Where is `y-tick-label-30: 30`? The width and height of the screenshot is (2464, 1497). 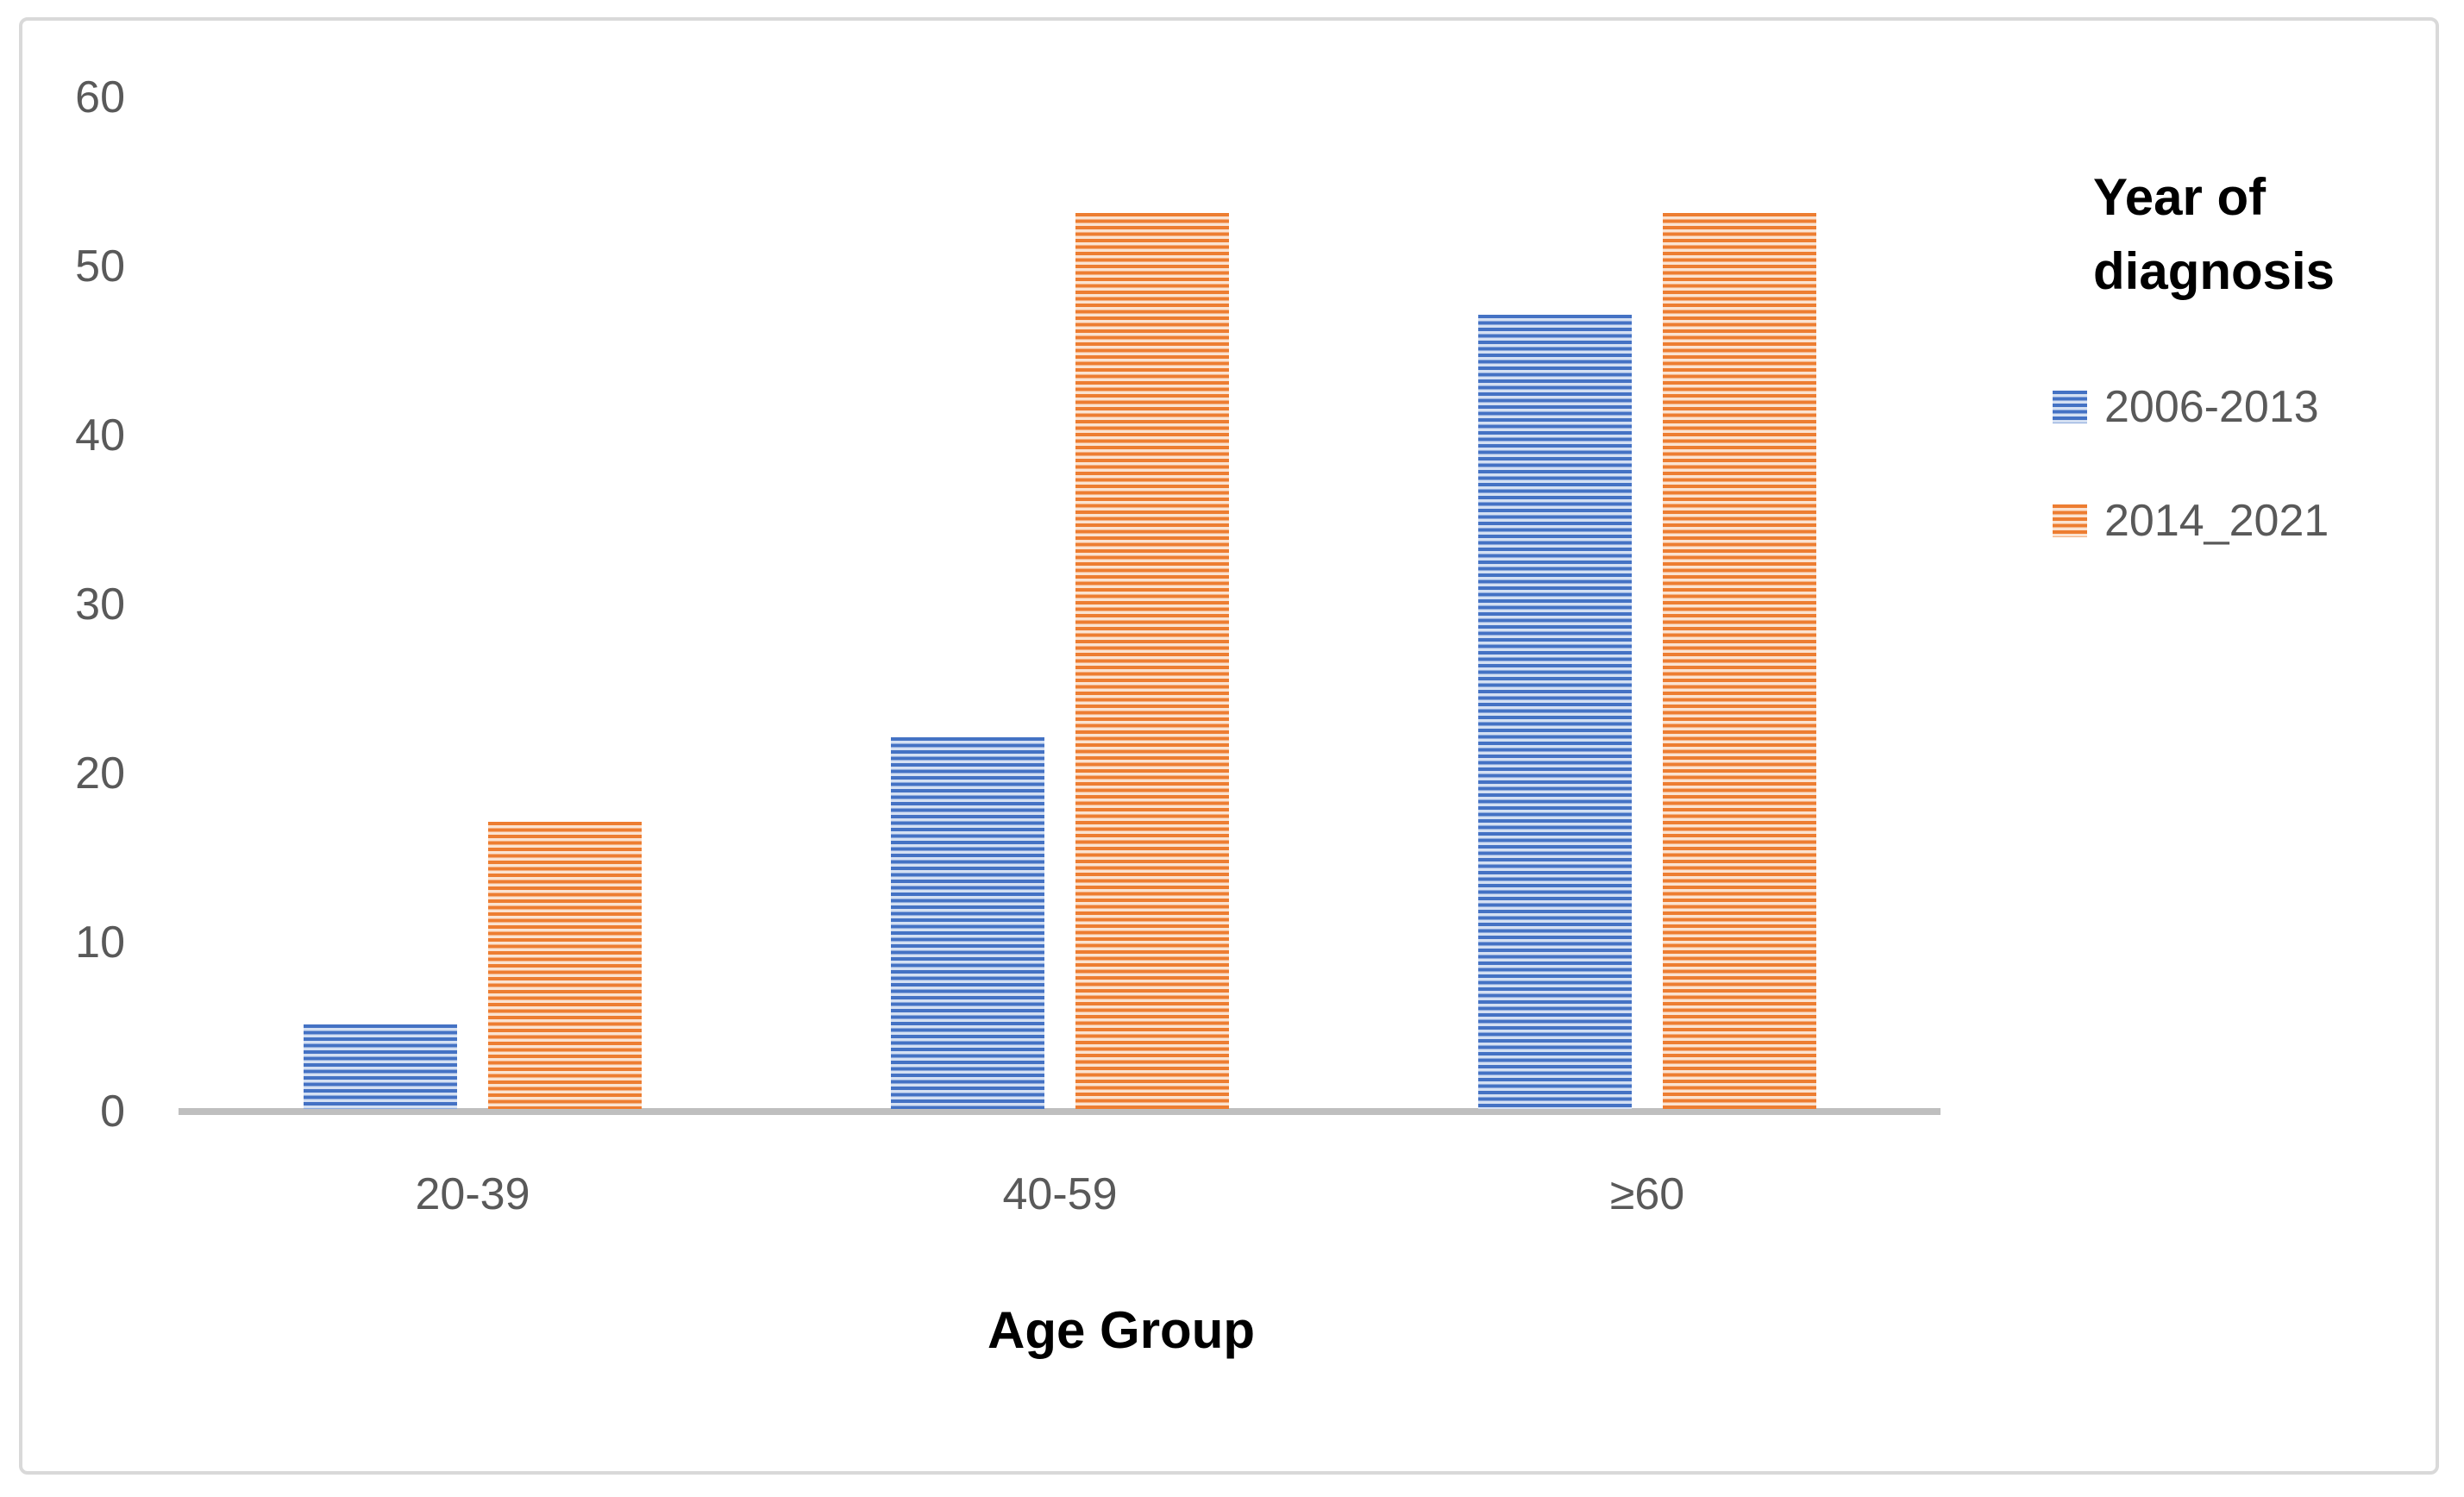
y-tick-label-30: 30 is located at coordinates (100, 604).